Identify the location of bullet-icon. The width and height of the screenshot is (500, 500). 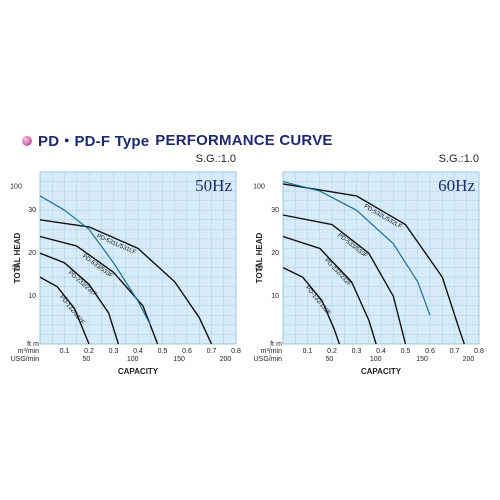
(27, 140).